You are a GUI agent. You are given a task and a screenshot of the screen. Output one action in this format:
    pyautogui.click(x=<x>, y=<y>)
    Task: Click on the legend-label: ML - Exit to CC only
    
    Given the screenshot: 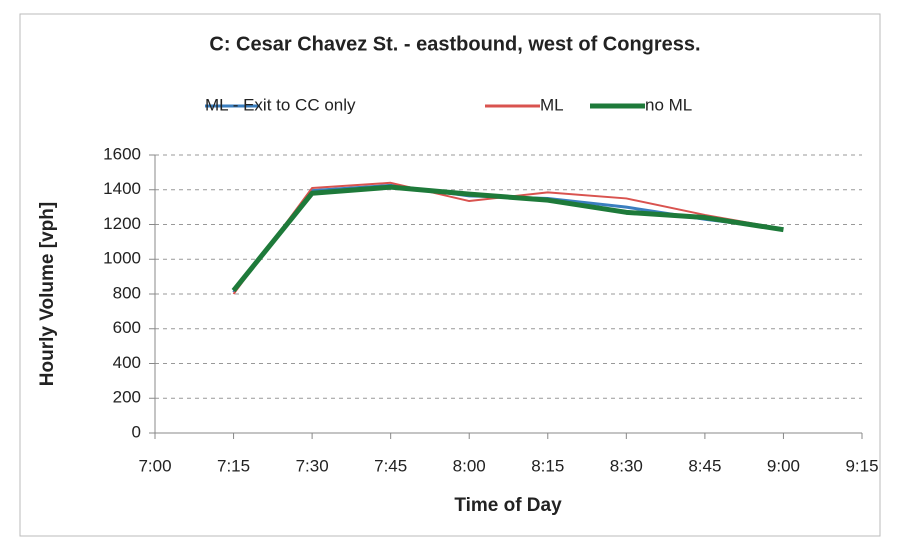 What is the action you would take?
    pyautogui.click(x=280, y=104)
    